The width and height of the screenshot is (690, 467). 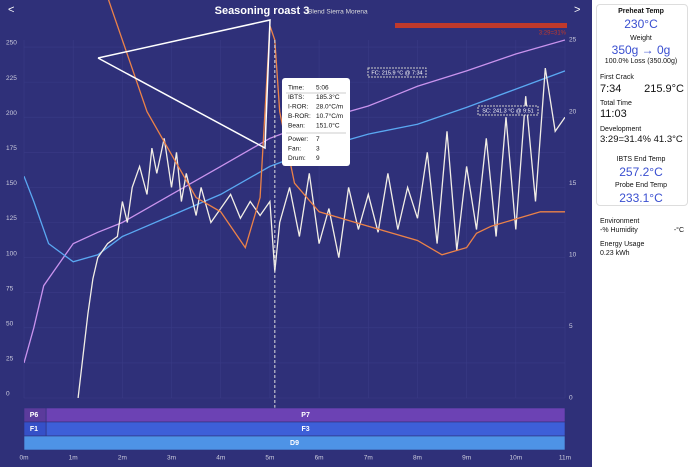 I want to click on value: 233.1°C, so click(x=641, y=198).